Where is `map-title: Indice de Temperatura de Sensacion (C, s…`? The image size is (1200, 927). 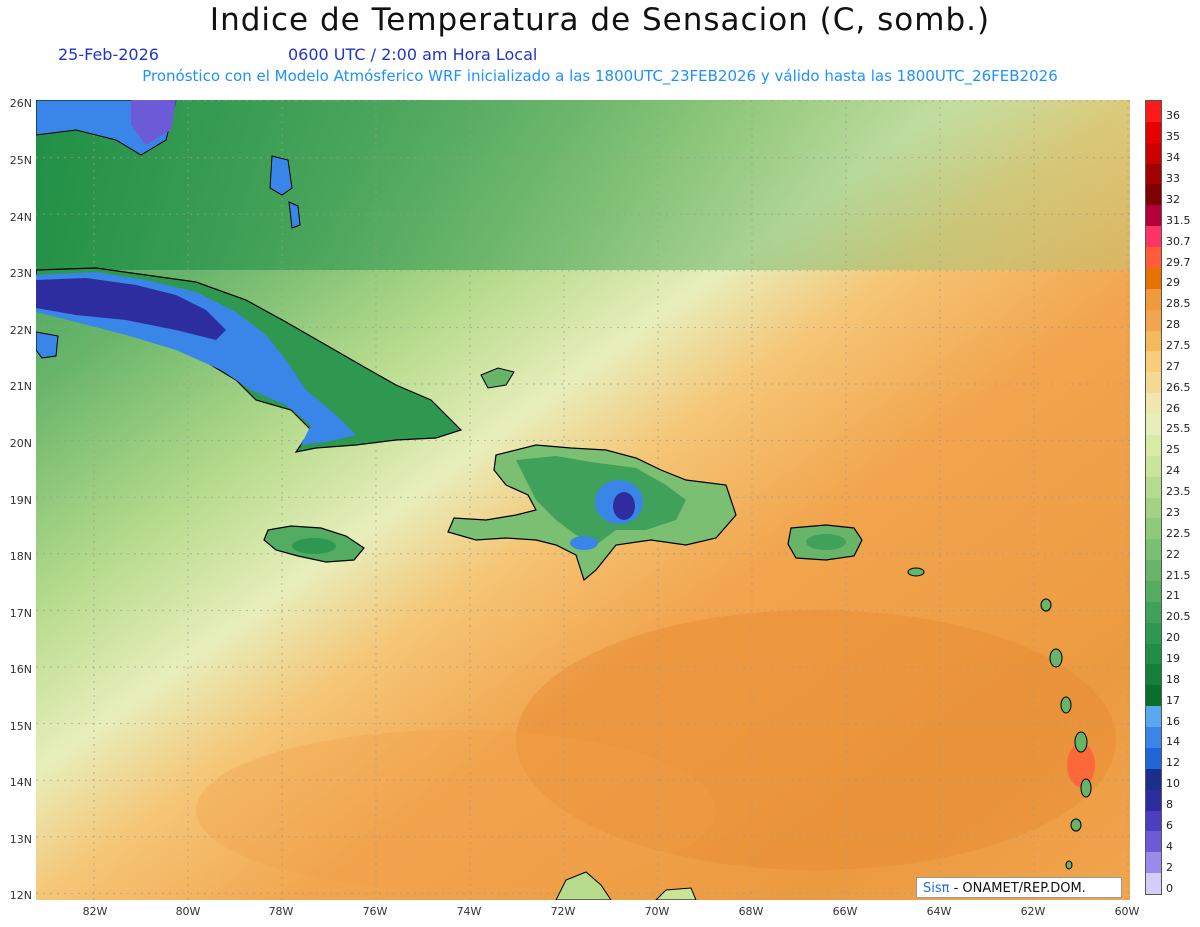 map-title: Indice de Temperatura de Sensacion (C, s… is located at coordinates (600, 20).